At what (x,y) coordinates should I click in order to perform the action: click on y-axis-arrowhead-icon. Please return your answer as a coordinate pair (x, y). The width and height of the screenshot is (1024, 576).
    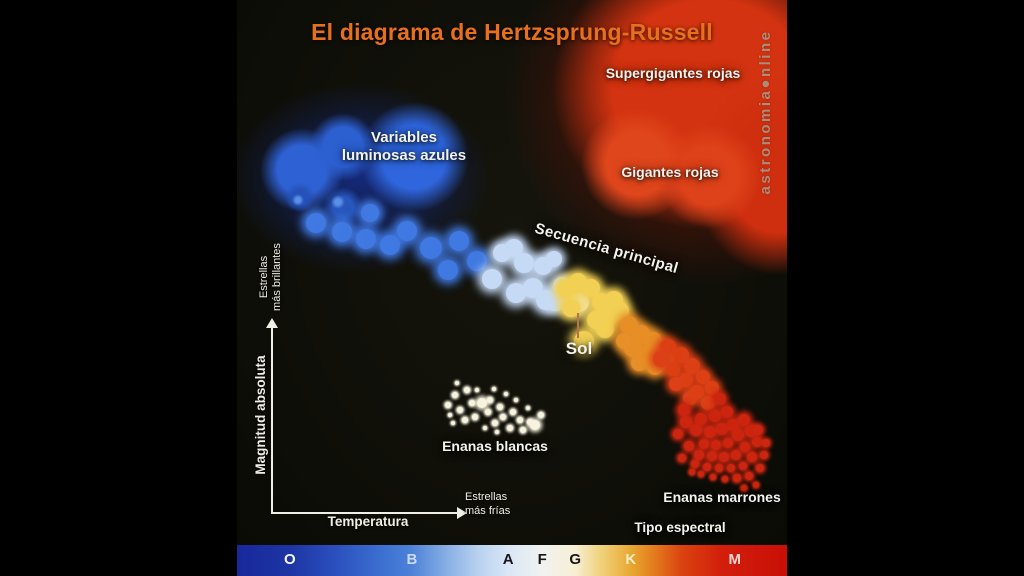
    Looking at the image, I should click on (272, 323).